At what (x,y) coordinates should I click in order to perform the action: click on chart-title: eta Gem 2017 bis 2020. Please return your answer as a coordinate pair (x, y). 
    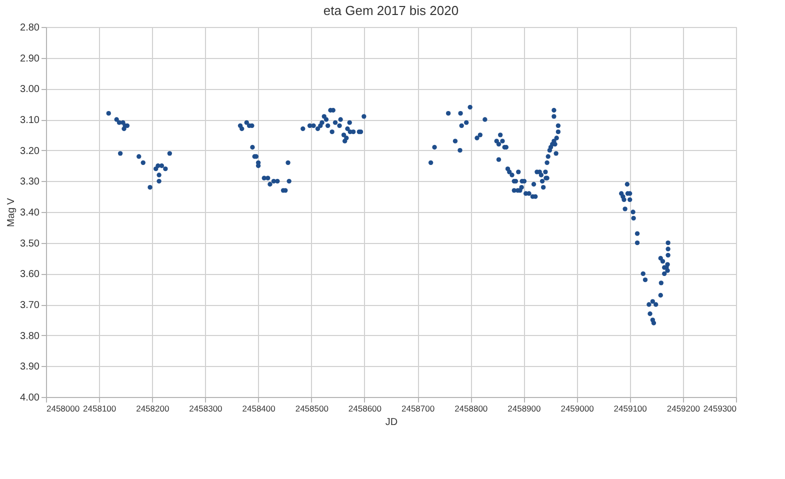
    Looking at the image, I should click on (391, 10).